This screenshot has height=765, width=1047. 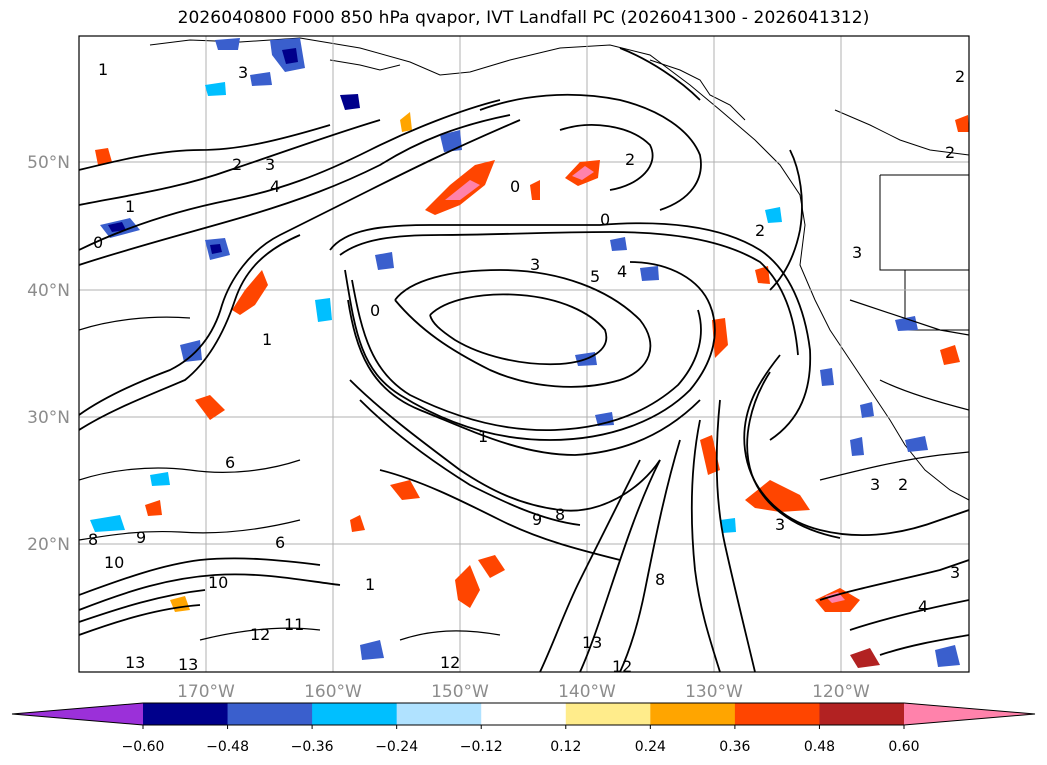 I want to click on colorbar-tick-label: −0.60, so click(x=143, y=747).